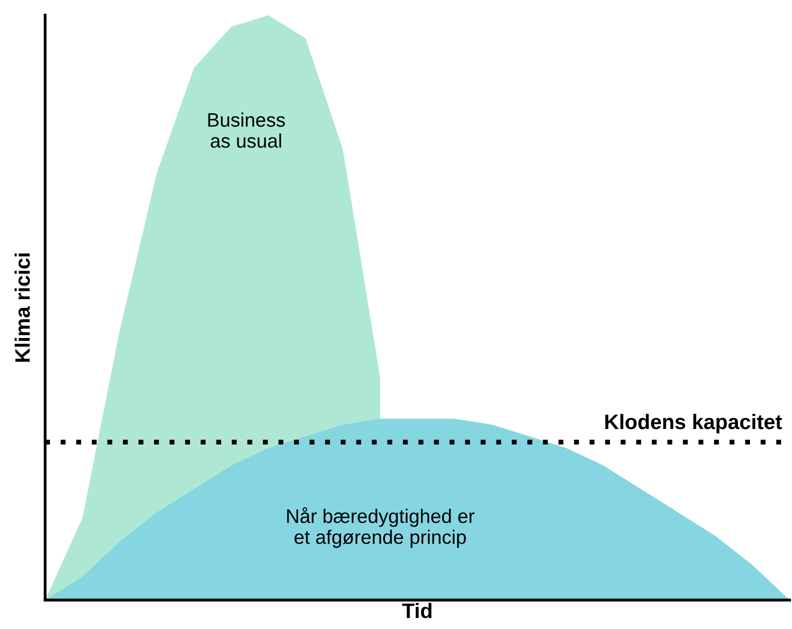  I want to click on annotation: Når bæredygtighed er et afgørende princip, so click(380, 527).